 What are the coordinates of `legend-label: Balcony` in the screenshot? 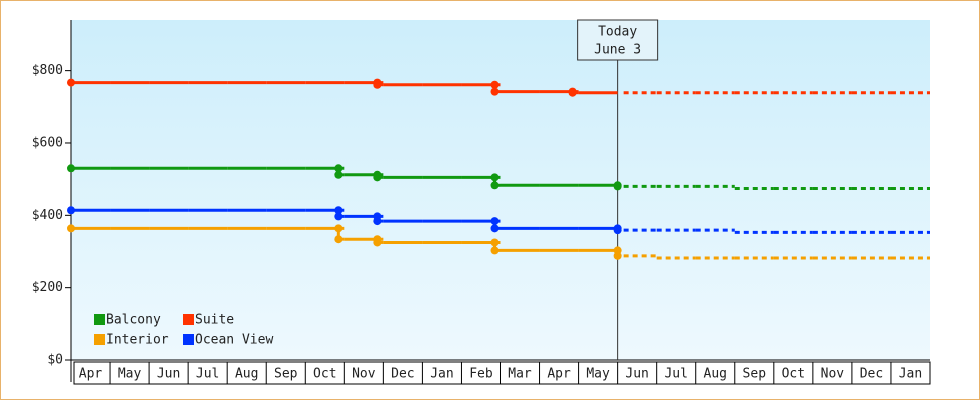 It's located at (133, 320).